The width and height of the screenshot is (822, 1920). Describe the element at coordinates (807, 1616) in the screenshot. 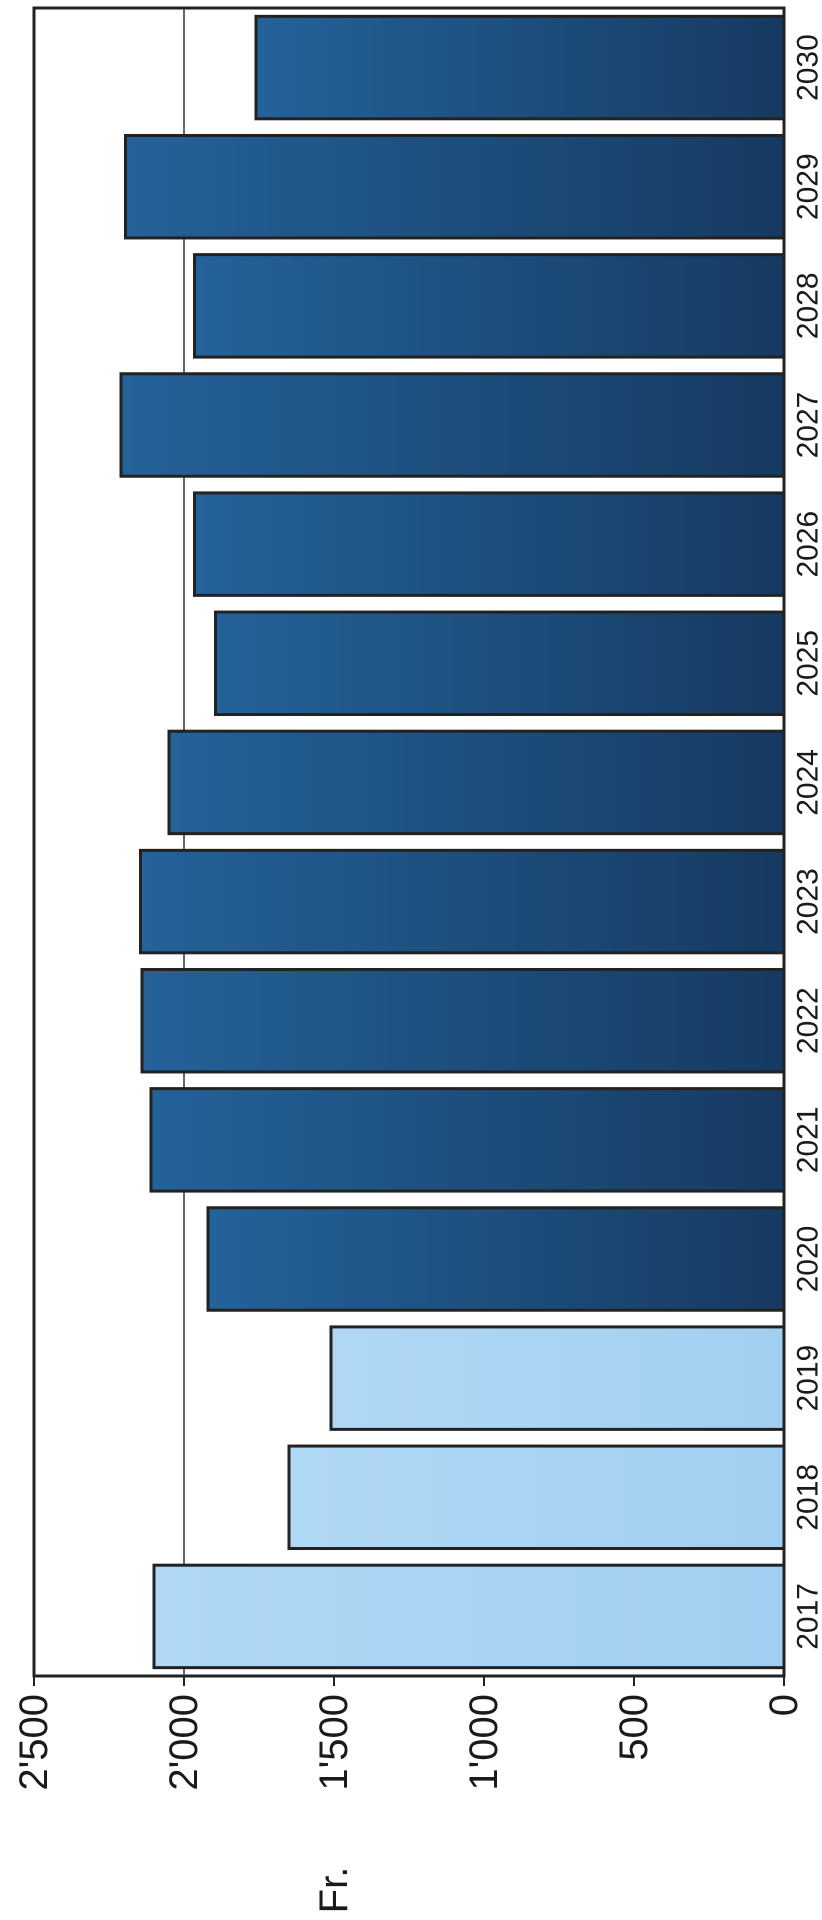

I see `category-label-2017: 2017` at that location.